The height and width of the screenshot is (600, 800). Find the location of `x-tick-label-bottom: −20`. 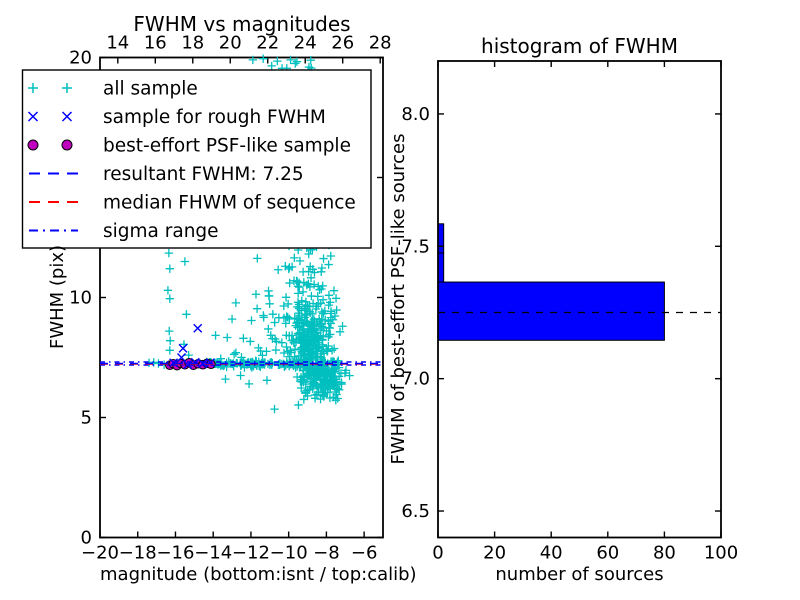

x-tick-label-bottom: −20 is located at coordinates (100, 553).